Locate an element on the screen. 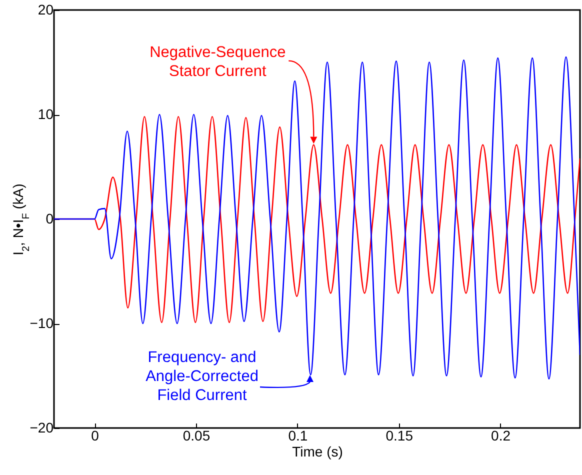  x-axis-title: Time (s) is located at coordinates (317, 452).